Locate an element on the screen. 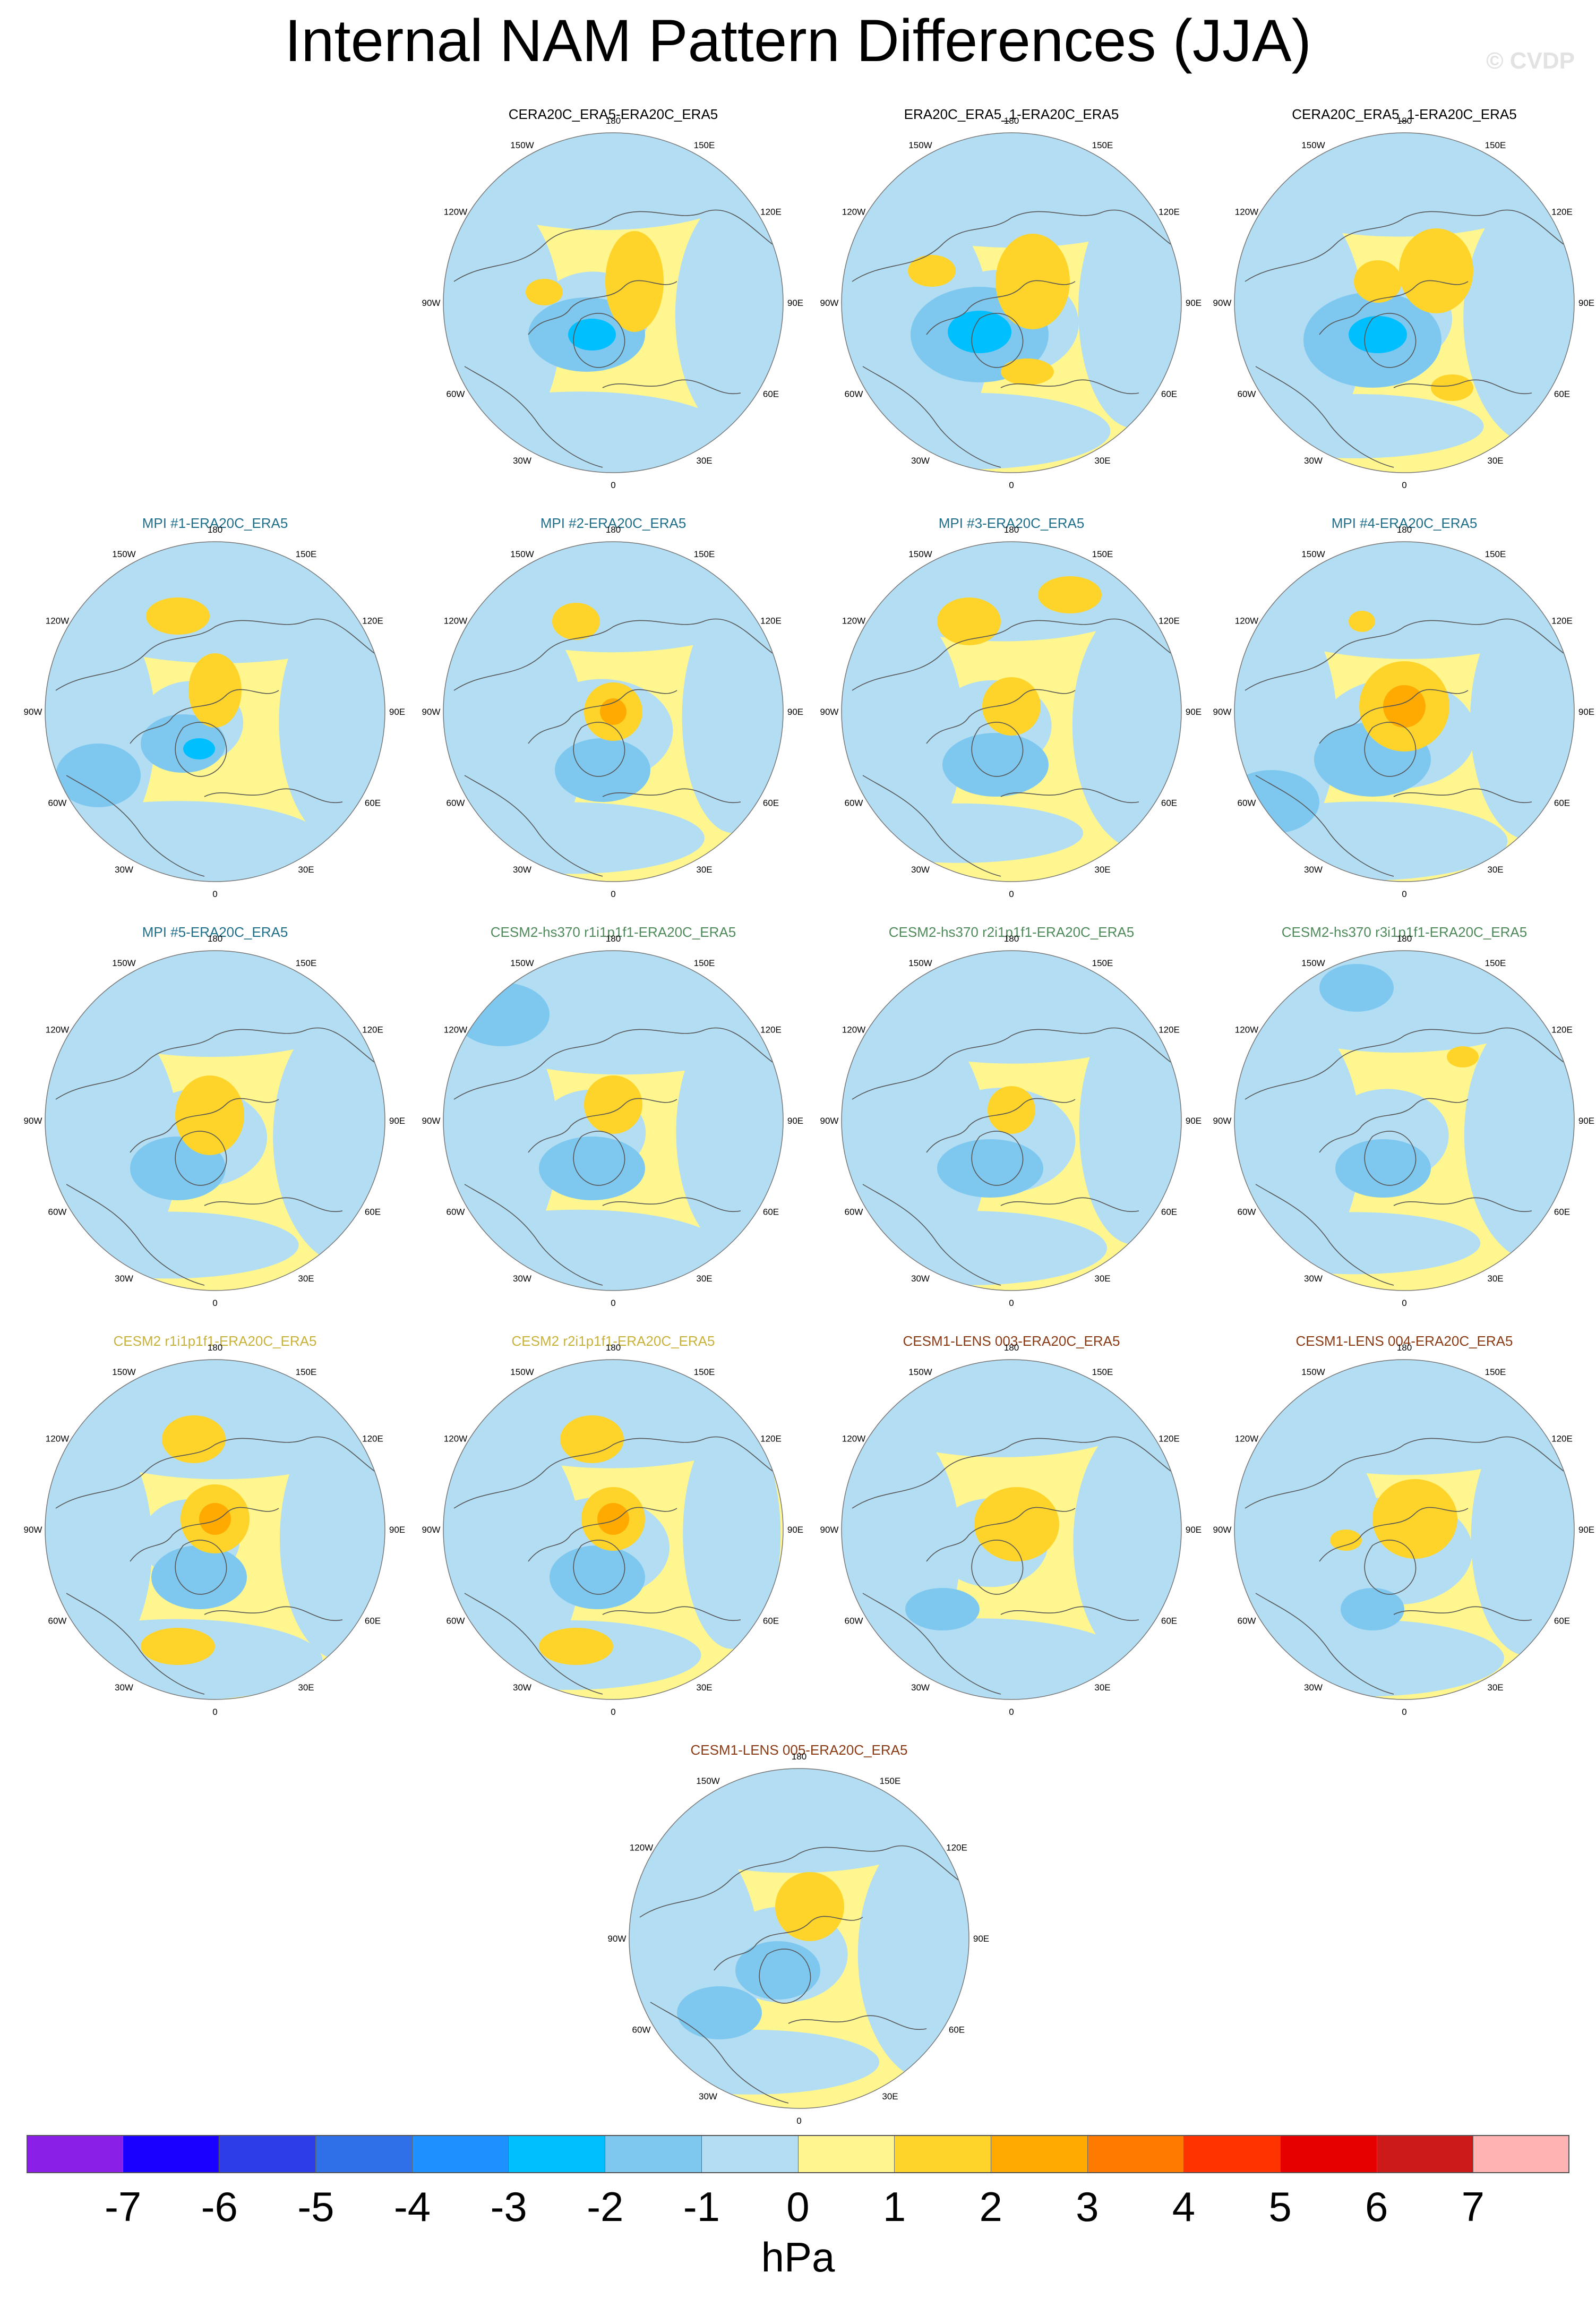 The height and width of the screenshot is (2315, 1596). panel-title: CESM2-hs370 r2i1p1f1-ERA20C_ERA5 is located at coordinates (1011, 932).